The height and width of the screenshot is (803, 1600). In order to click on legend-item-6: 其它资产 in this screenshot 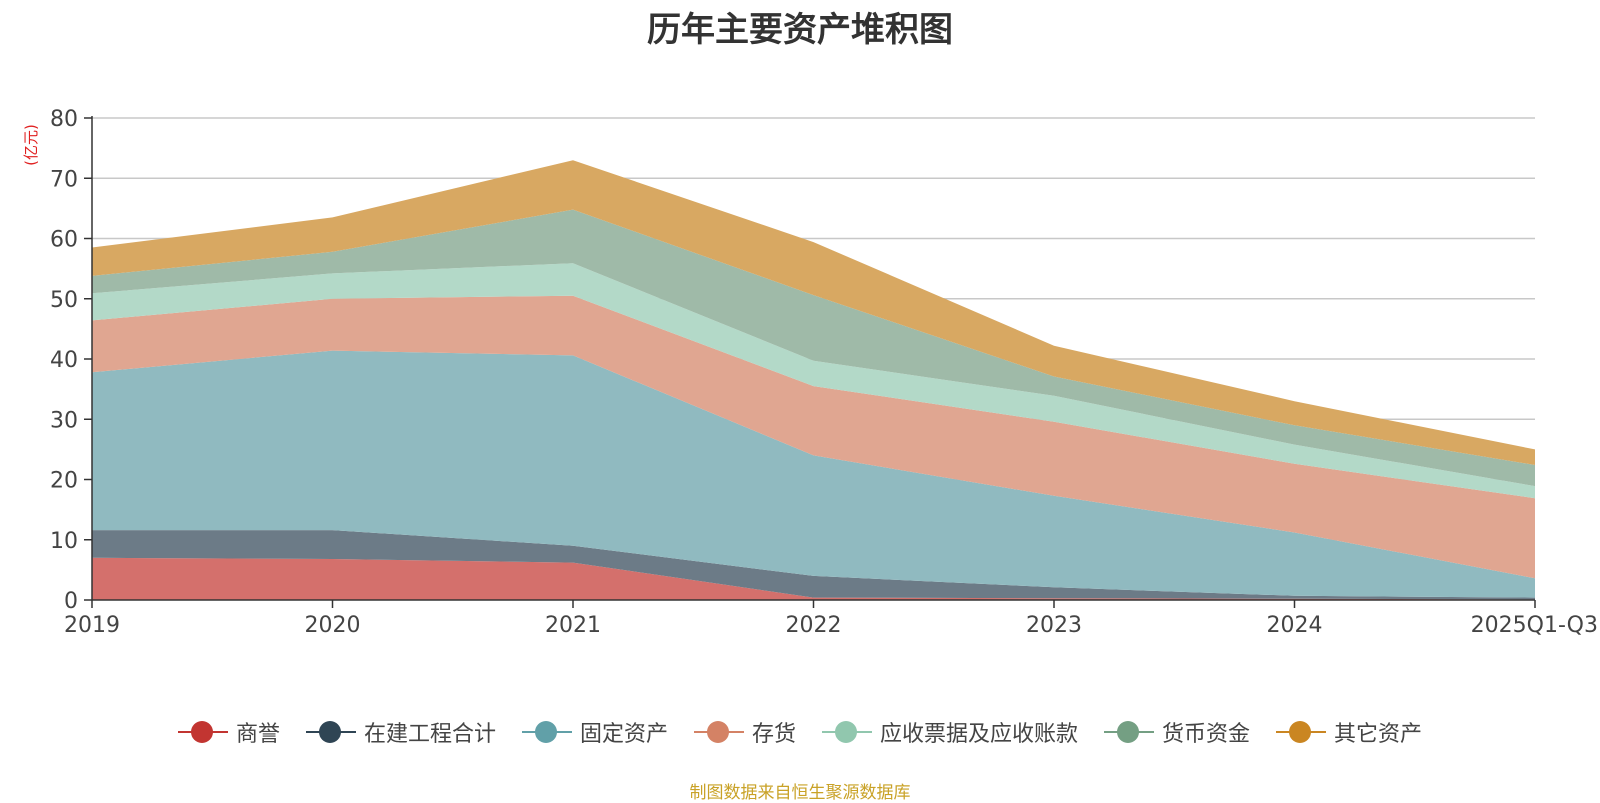, I will do `click(1349, 732)`.